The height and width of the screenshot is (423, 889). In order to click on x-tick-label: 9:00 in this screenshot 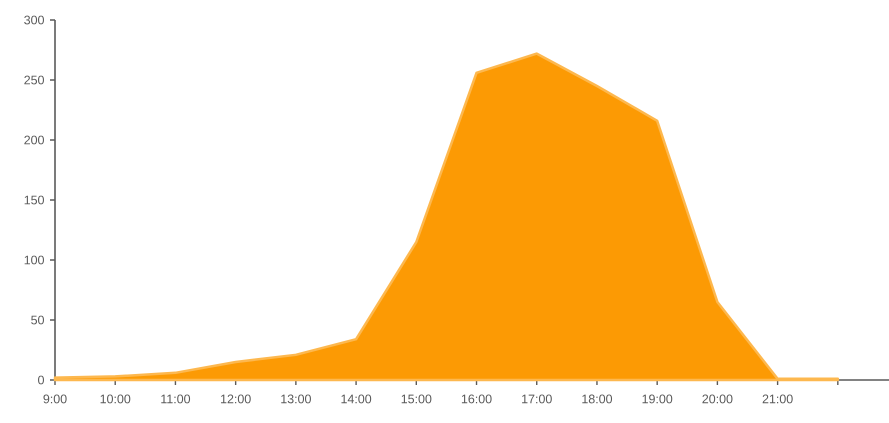, I will do `click(55, 399)`.